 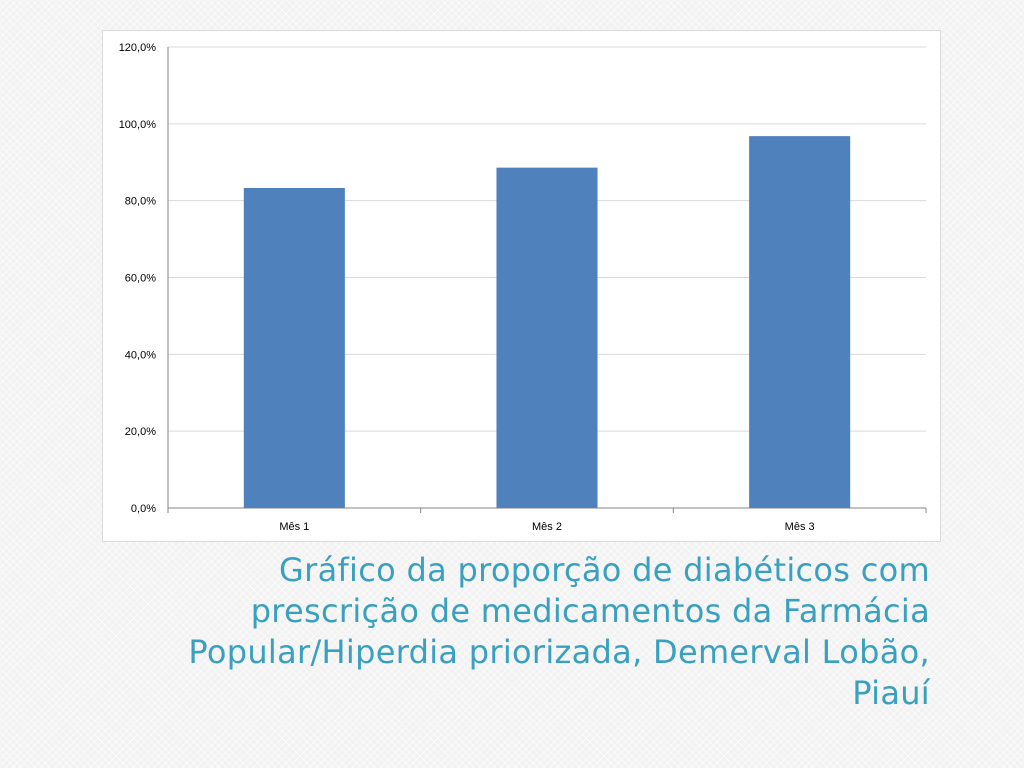 What do you see at coordinates (140, 202) in the screenshot?
I see `y-tick-label: 80,0%` at bounding box center [140, 202].